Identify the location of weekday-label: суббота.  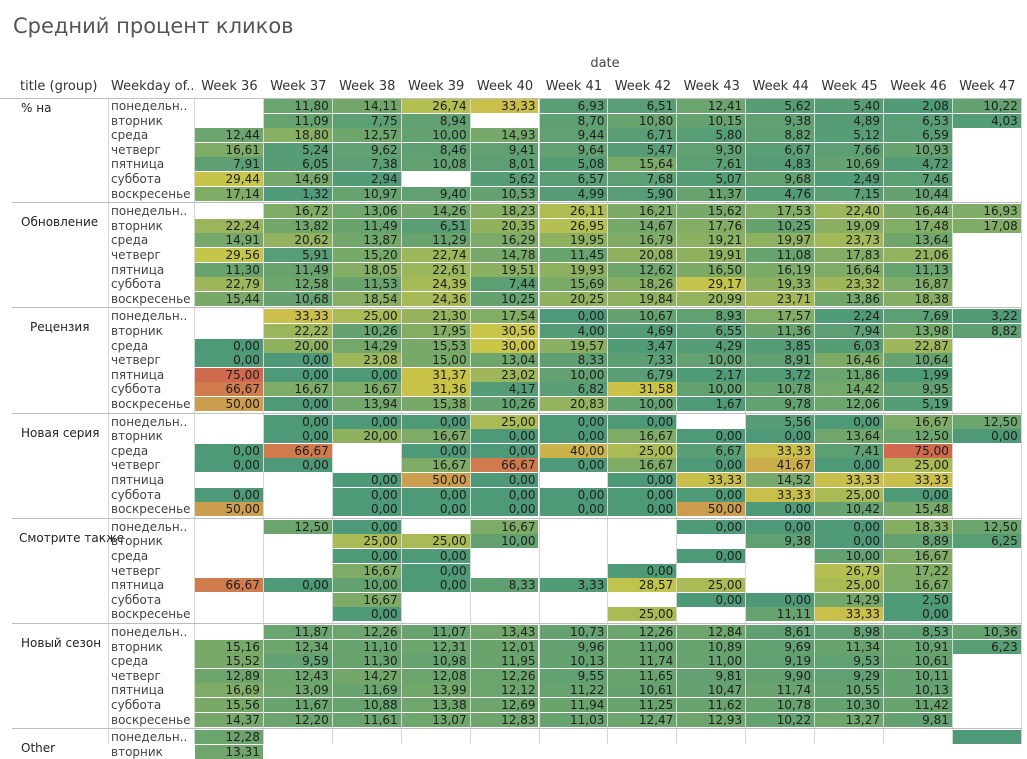
(136, 389).